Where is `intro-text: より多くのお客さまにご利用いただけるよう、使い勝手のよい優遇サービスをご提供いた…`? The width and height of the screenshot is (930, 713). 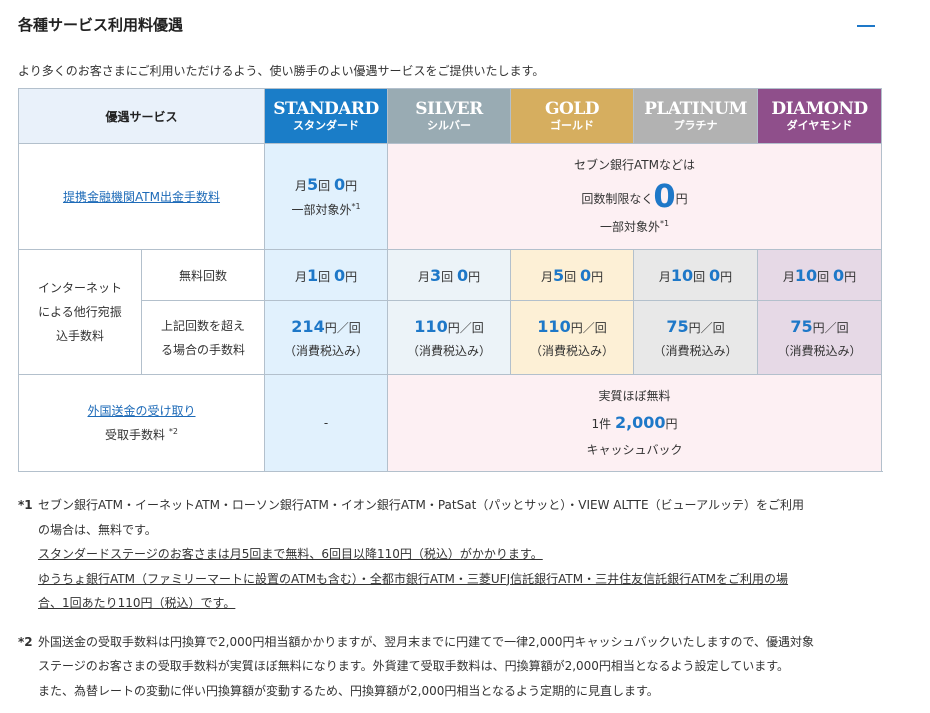
intro-text: より多くのお客さまにご利用いただけるよう、使い勝手のよい優遇サービスをご提供いた… is located at coordinates (281, 71).